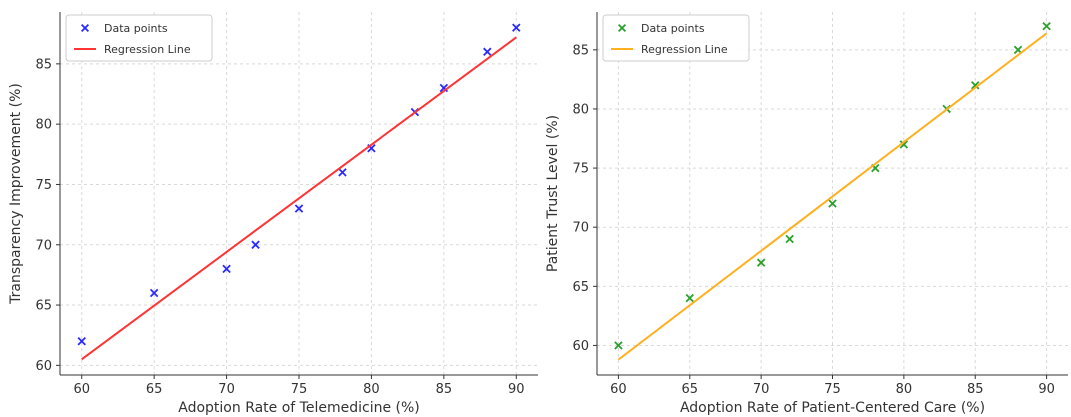 The image size is (1071, 417). What do you see at coordinates (16, 194) in the screenshot?
I see `y-axis-label: Transparency Improvement (%)` at bounding box center [16, 194].